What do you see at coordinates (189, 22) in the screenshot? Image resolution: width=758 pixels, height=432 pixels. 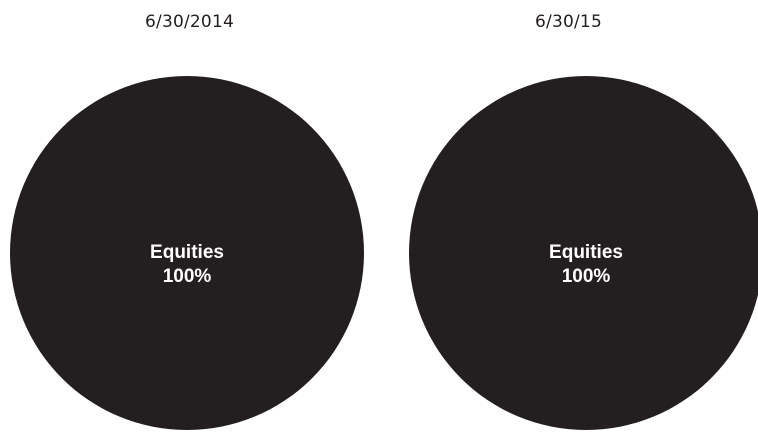 I see `chart-title: 6/30/2014` at bounding box center [189, 22].